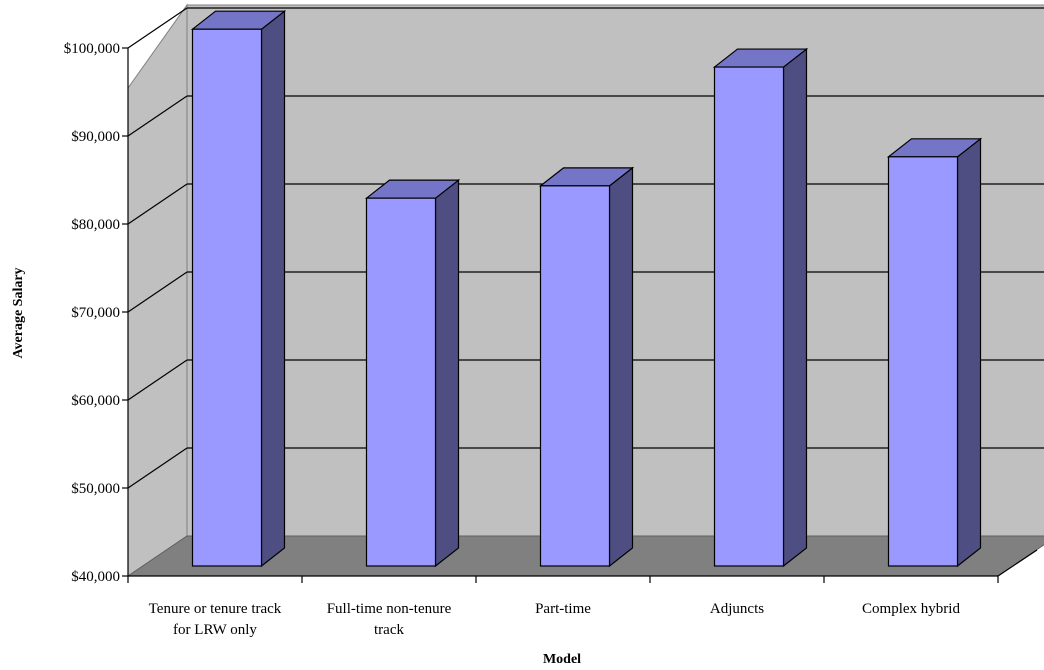  Describe the element at coordinates (95, 225) in the screenshot. I see `y-tick-label: $80,000` at that location.